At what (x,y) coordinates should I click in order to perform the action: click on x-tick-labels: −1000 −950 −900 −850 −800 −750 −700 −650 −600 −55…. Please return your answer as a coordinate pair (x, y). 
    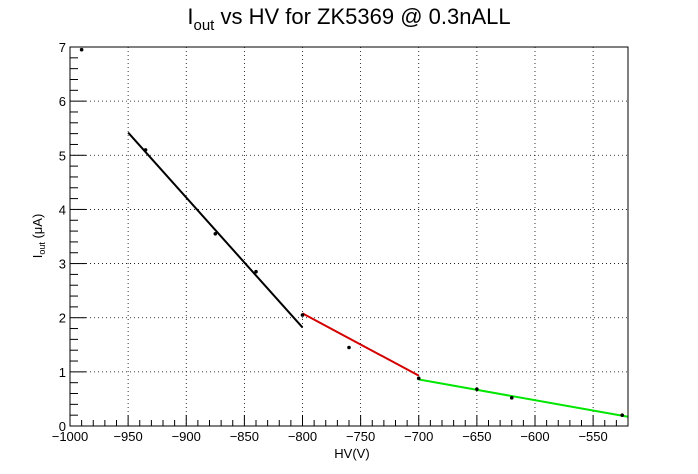
    Looking at the image, I should click on (330, 436).